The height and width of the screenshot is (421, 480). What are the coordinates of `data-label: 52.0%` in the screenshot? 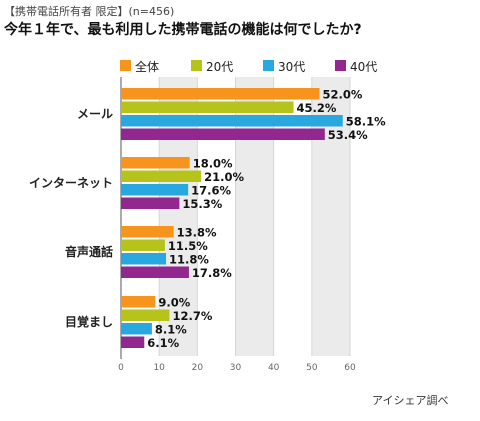 It's located at (342, 95).